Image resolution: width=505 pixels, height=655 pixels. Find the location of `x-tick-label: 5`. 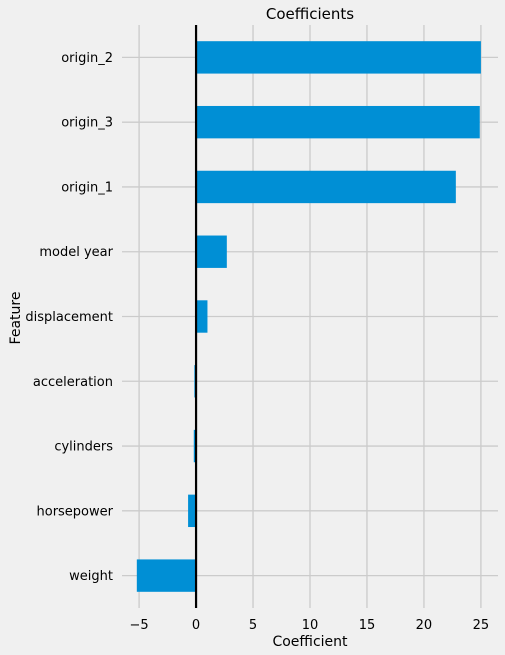

x-tick-label: 5 is located at coordinates (253, 625).